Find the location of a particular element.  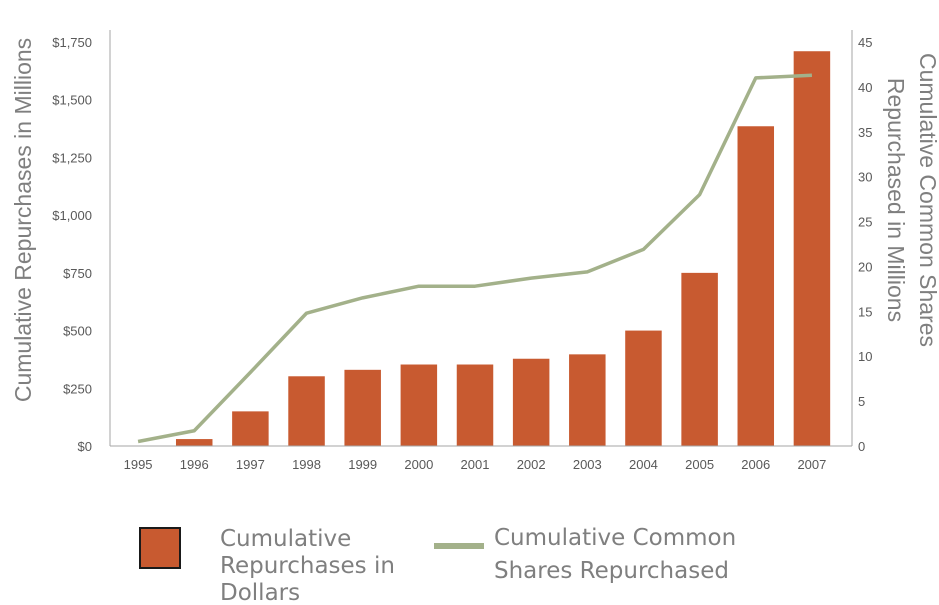

bar-2006 is located at coordinates (756, 286).